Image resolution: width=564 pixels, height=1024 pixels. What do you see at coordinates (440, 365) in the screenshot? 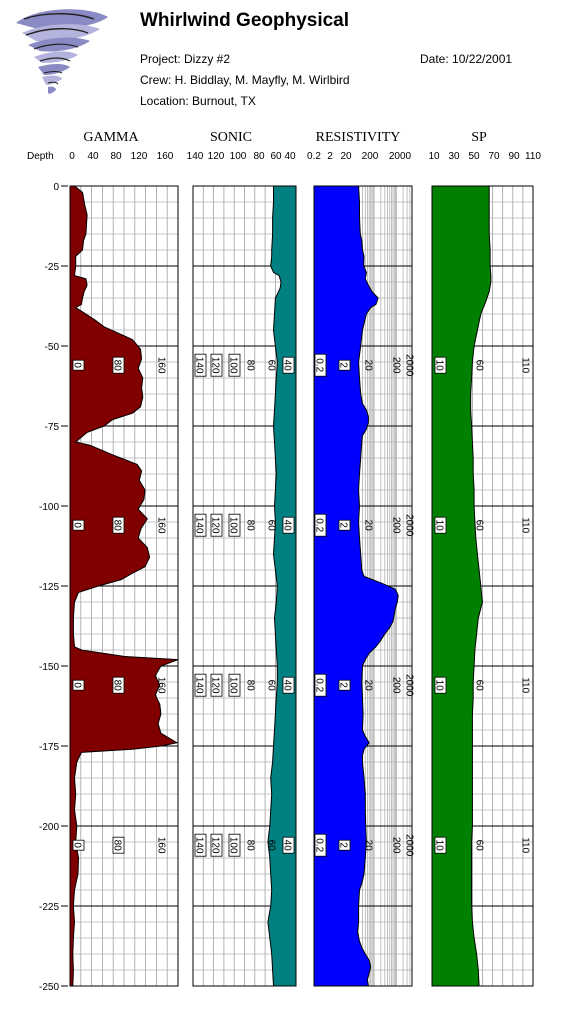
I see `inline-scale-label: 10` at bounding box center [440, 365].